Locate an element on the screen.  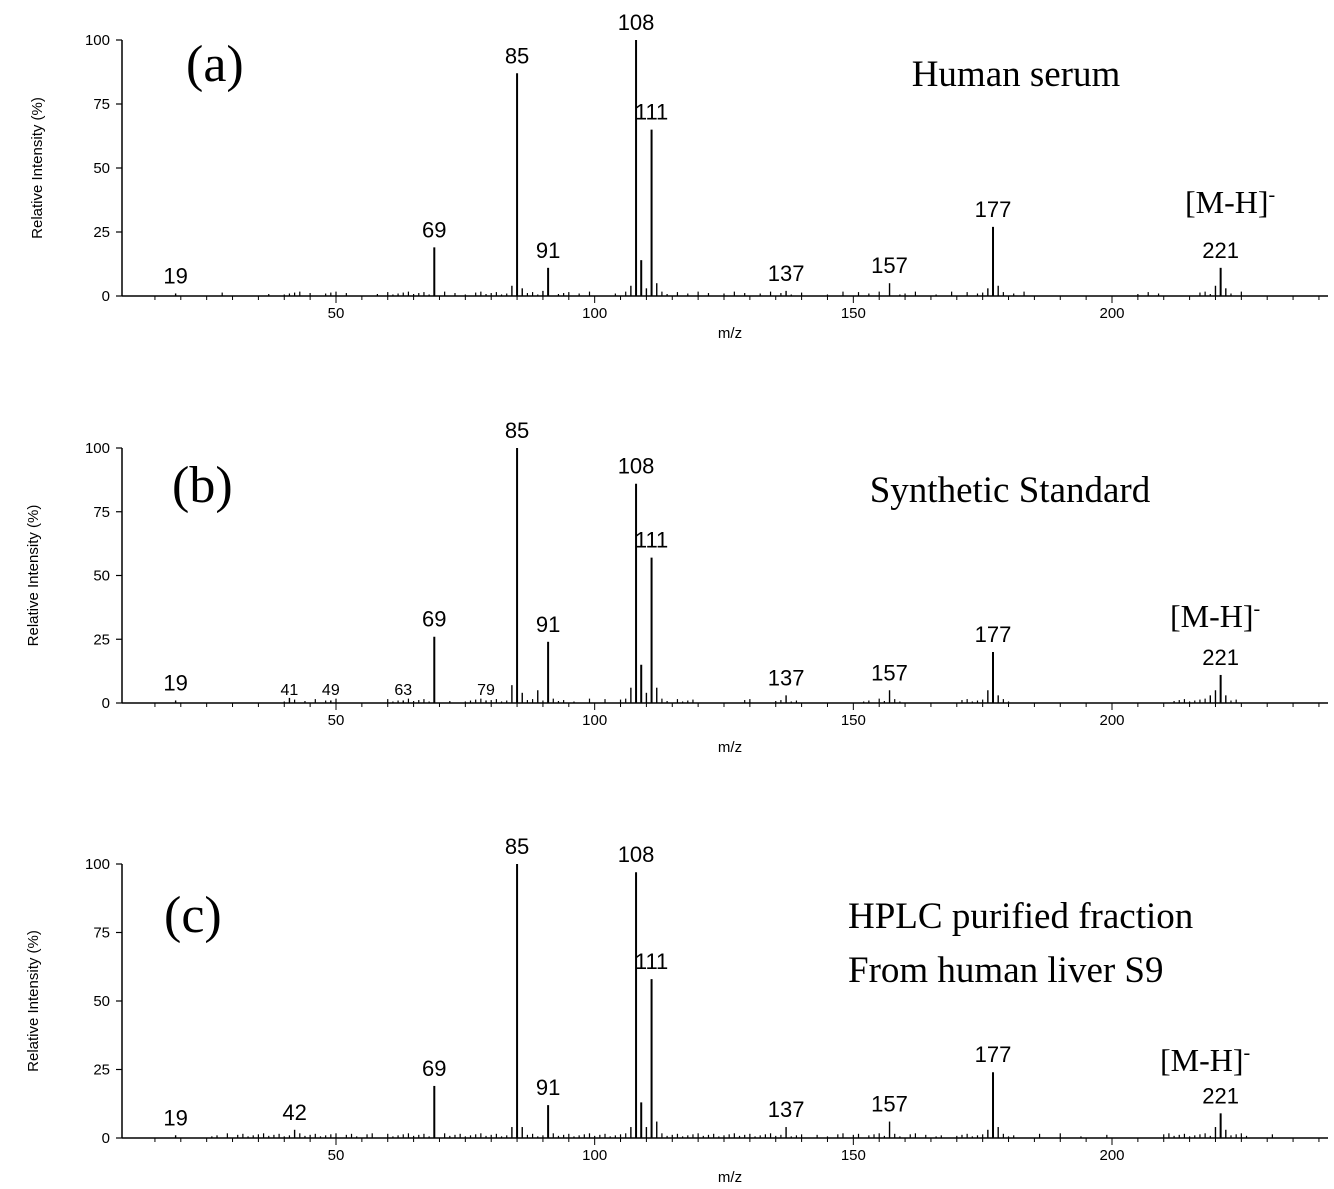
peak-label: 42 is located at coordinates (294, 1112).